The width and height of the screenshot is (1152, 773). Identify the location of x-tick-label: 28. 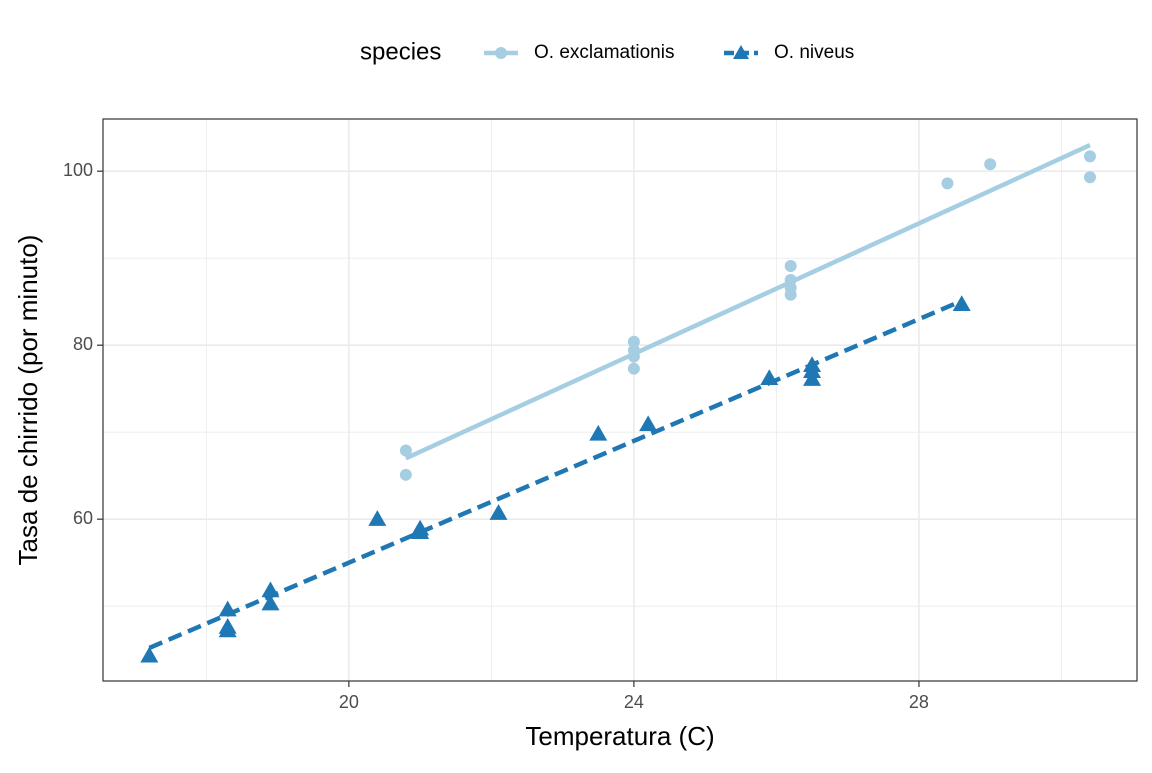
(919, 702).